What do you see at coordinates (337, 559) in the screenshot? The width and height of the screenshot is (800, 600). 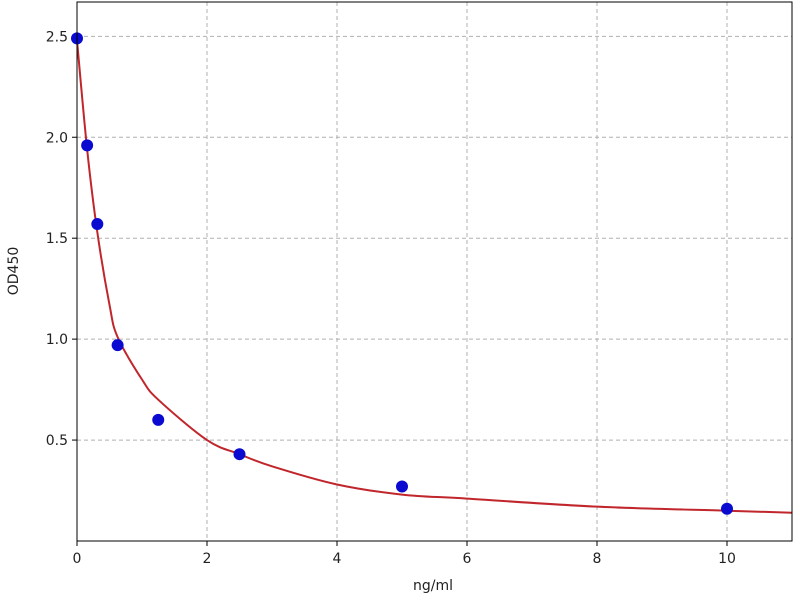 I see `x-tick-label: 4` at bounding box center [337, 559].